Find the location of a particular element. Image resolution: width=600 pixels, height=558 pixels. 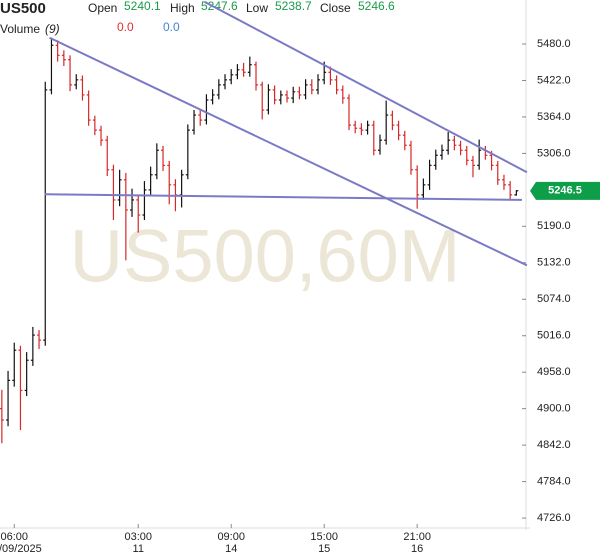

y-tick-label: 5480.0 is located at coordinates (554, 44).